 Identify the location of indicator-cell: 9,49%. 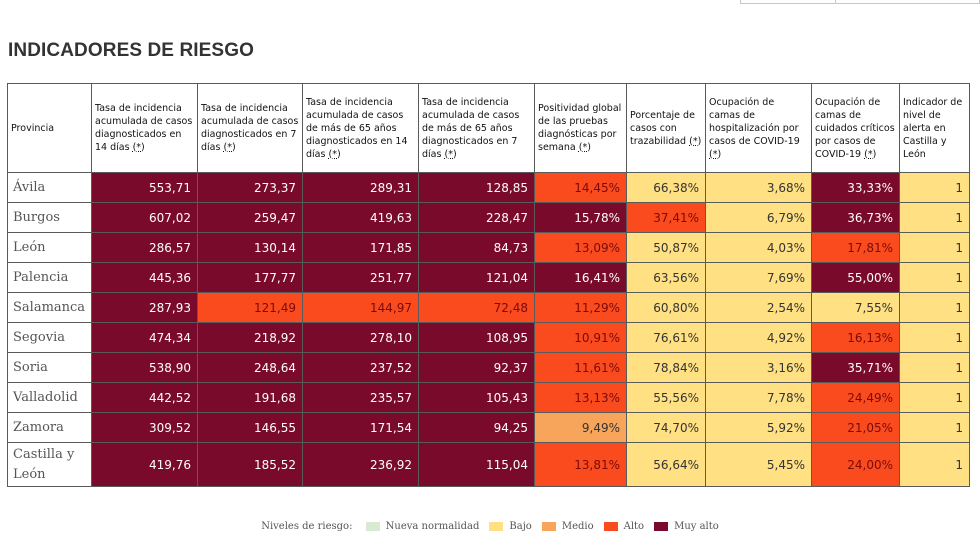
(580, 427).